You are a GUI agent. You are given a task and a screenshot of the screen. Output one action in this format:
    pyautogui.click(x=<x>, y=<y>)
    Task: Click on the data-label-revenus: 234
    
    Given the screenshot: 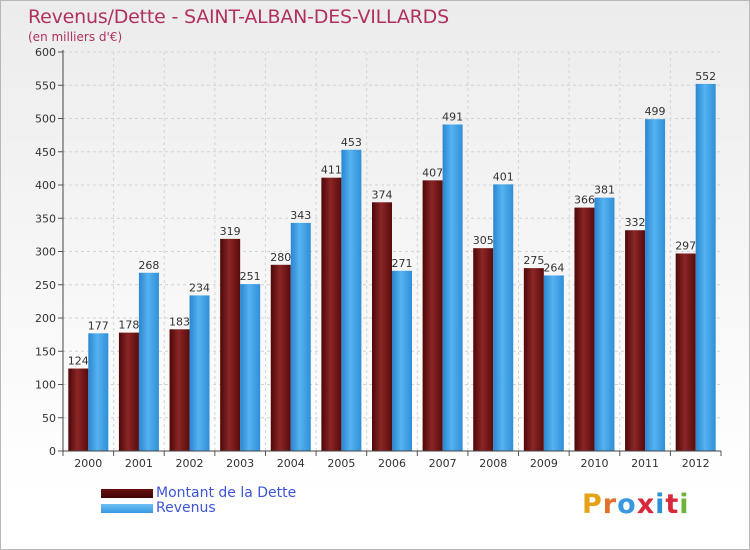 What is the action you would take?
    pyautogui.click(x=199, y=287)
    